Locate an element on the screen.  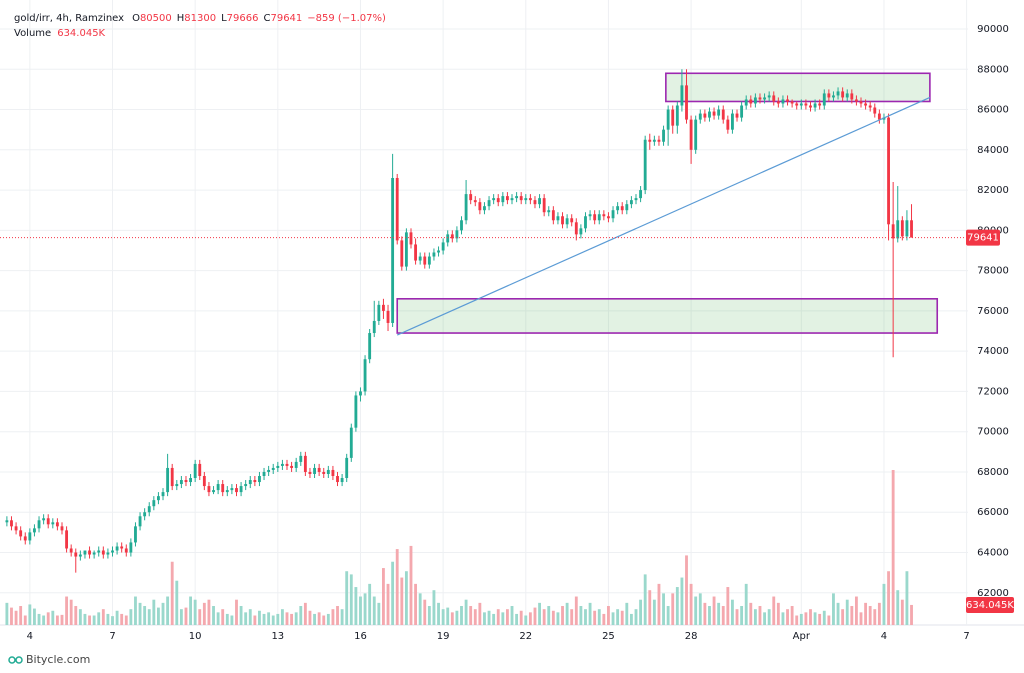
price-tag-bg is located at coordinates (983, 237).